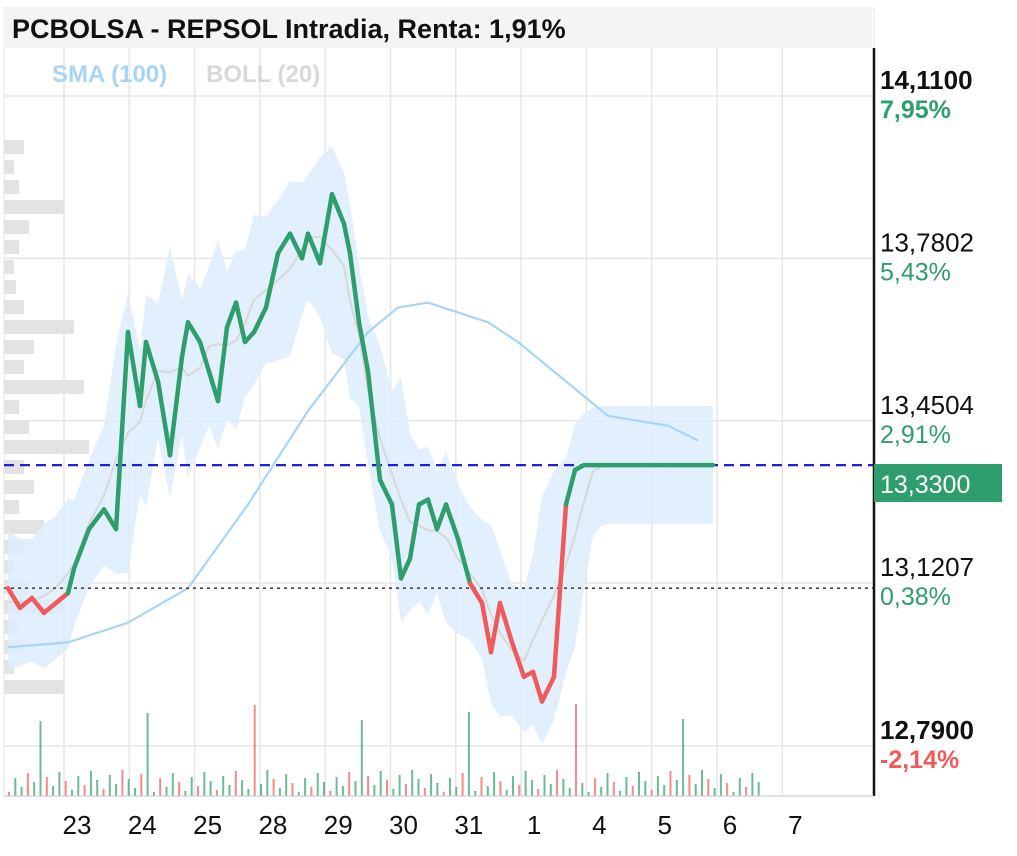 The width and height of the screenshot is (1017, 856). What do you see at coordinates (926, 80) in the screenshot?
I see `y-axis-price-label: 14,1100` at bounding box center [926, 80].